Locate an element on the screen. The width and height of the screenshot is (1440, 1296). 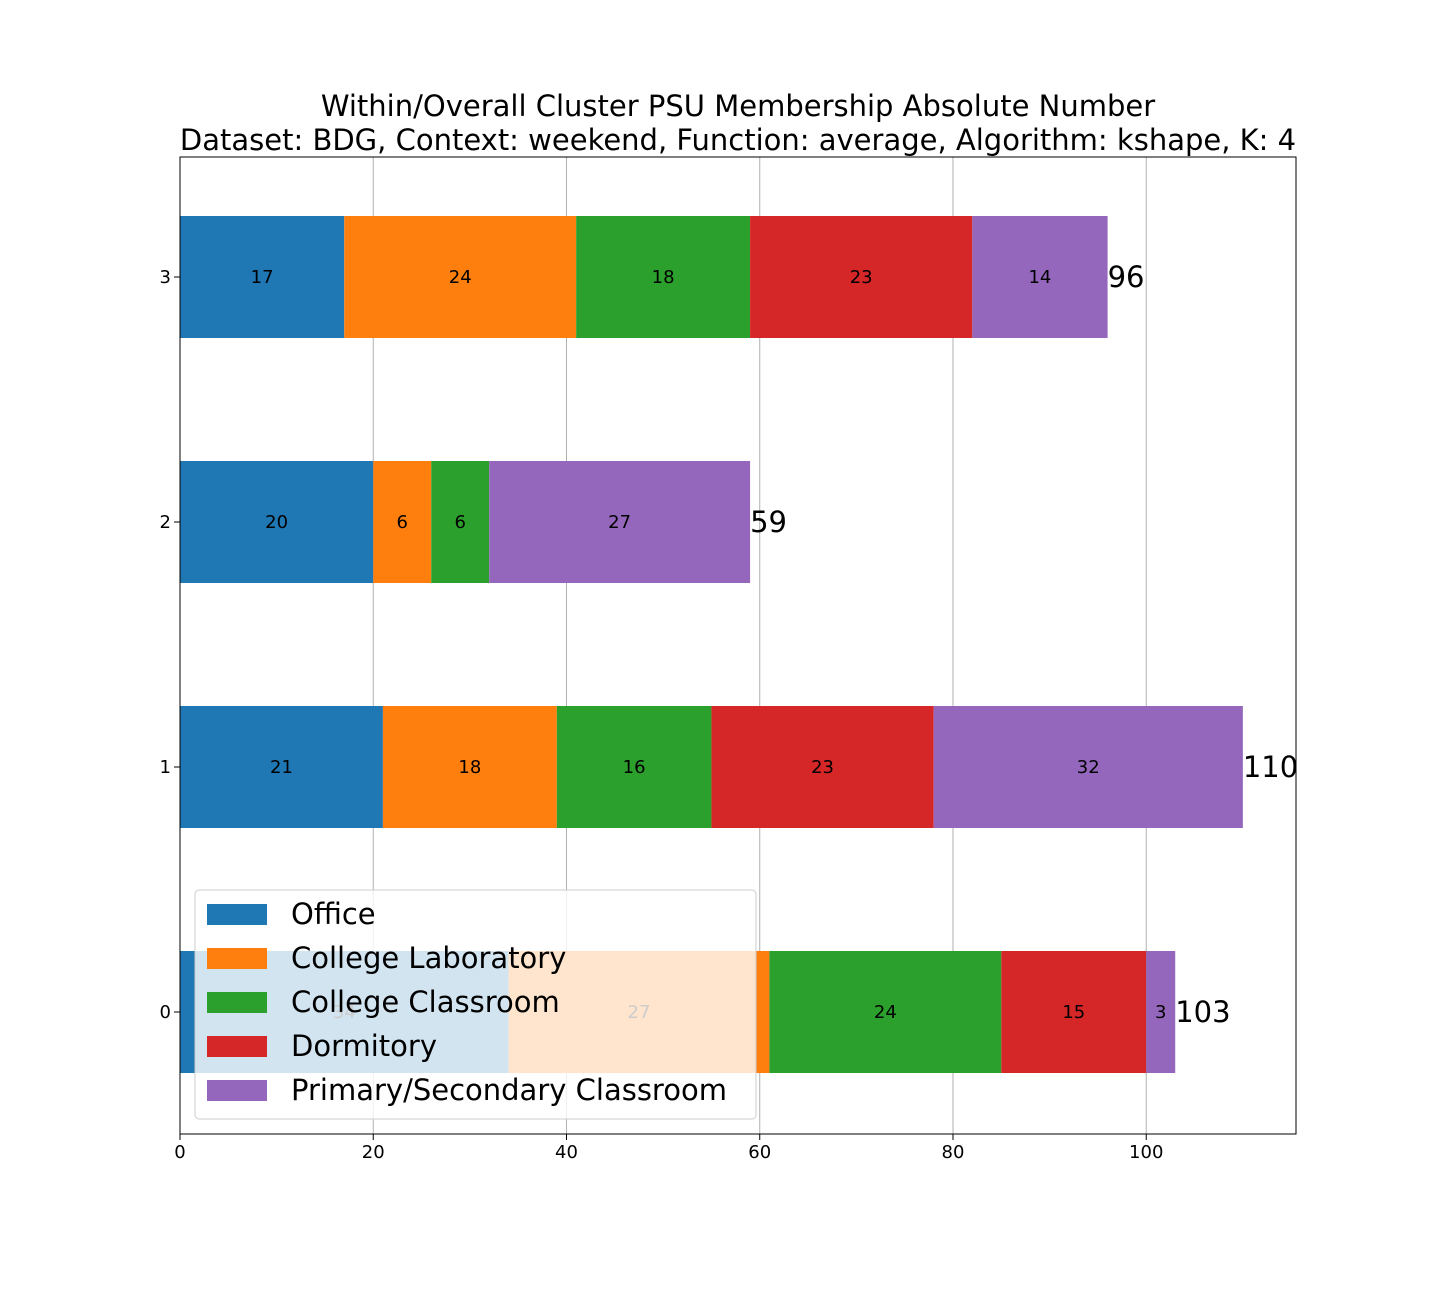
bar-segment-label: 27 is located at coordinates (619, 522).